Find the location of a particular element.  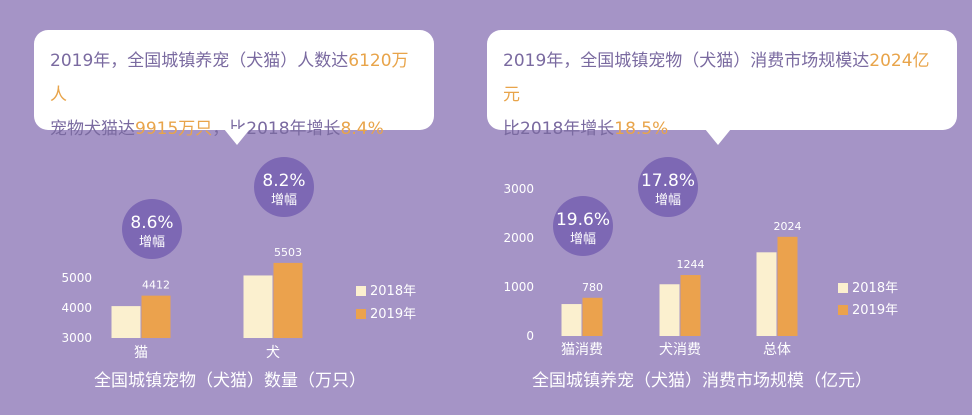

y-tick-label: 5000 is located at coordinates (76, 278).